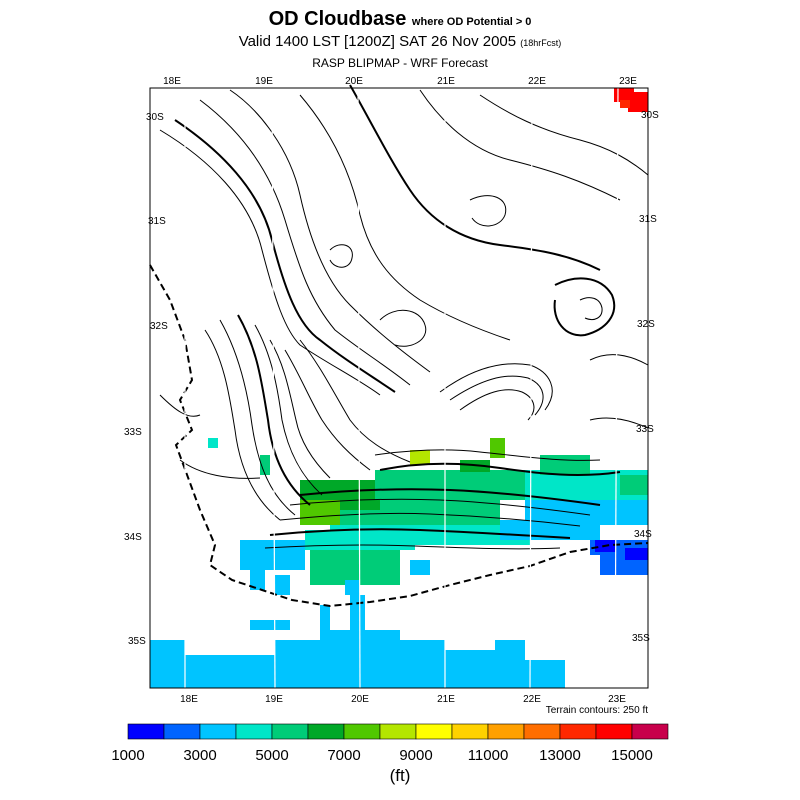  Describe the element at coordinates (541, 43) in the screenshot. I see `forecast-hour-note: (18hrFcst)` at that location.